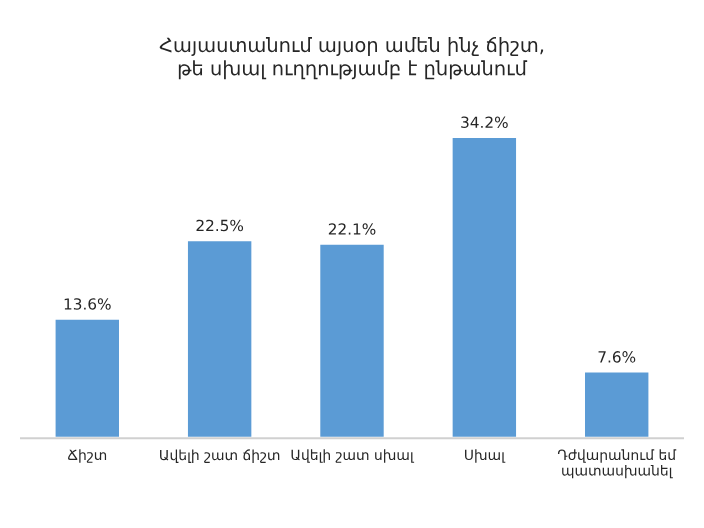 Image resolution: width=704 pixels, height=528 pixels. Describe the element at coordinates (351, 58) in the screenshot. I see `chart-title: Հայաստանում այսօր ամեն ինչ ճիշտ, թե սխալ ուղղությամբ է ընթանում` at that location.